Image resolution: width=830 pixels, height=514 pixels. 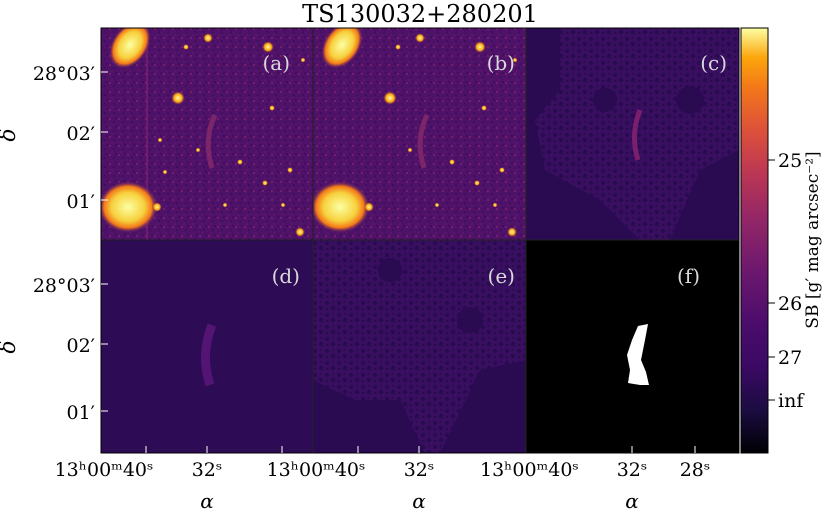 I want to click on xtick-middle-1: 13ʰ00ᵐ40ˢ, so click(x=316, y=470).